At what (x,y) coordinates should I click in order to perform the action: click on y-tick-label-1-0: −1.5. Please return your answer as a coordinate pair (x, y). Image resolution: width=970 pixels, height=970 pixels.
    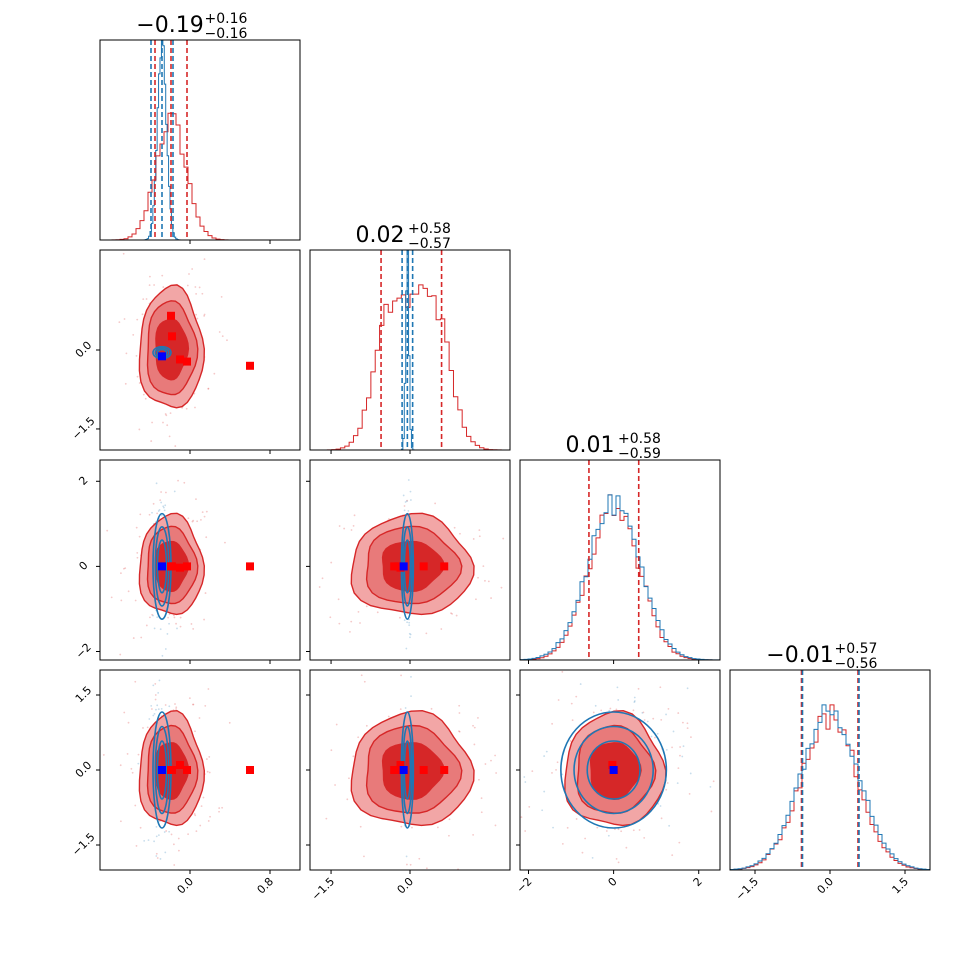
    Looking at the image, I should click on (83, 428).